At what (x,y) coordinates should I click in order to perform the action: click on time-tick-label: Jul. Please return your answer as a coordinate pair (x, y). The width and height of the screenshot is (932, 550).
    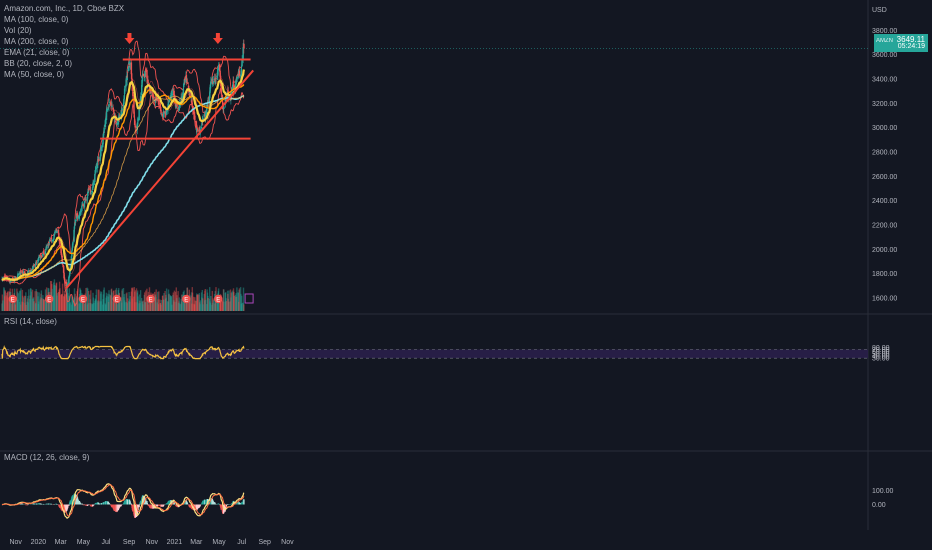
    Looking at the image, I should click on (106, 542).